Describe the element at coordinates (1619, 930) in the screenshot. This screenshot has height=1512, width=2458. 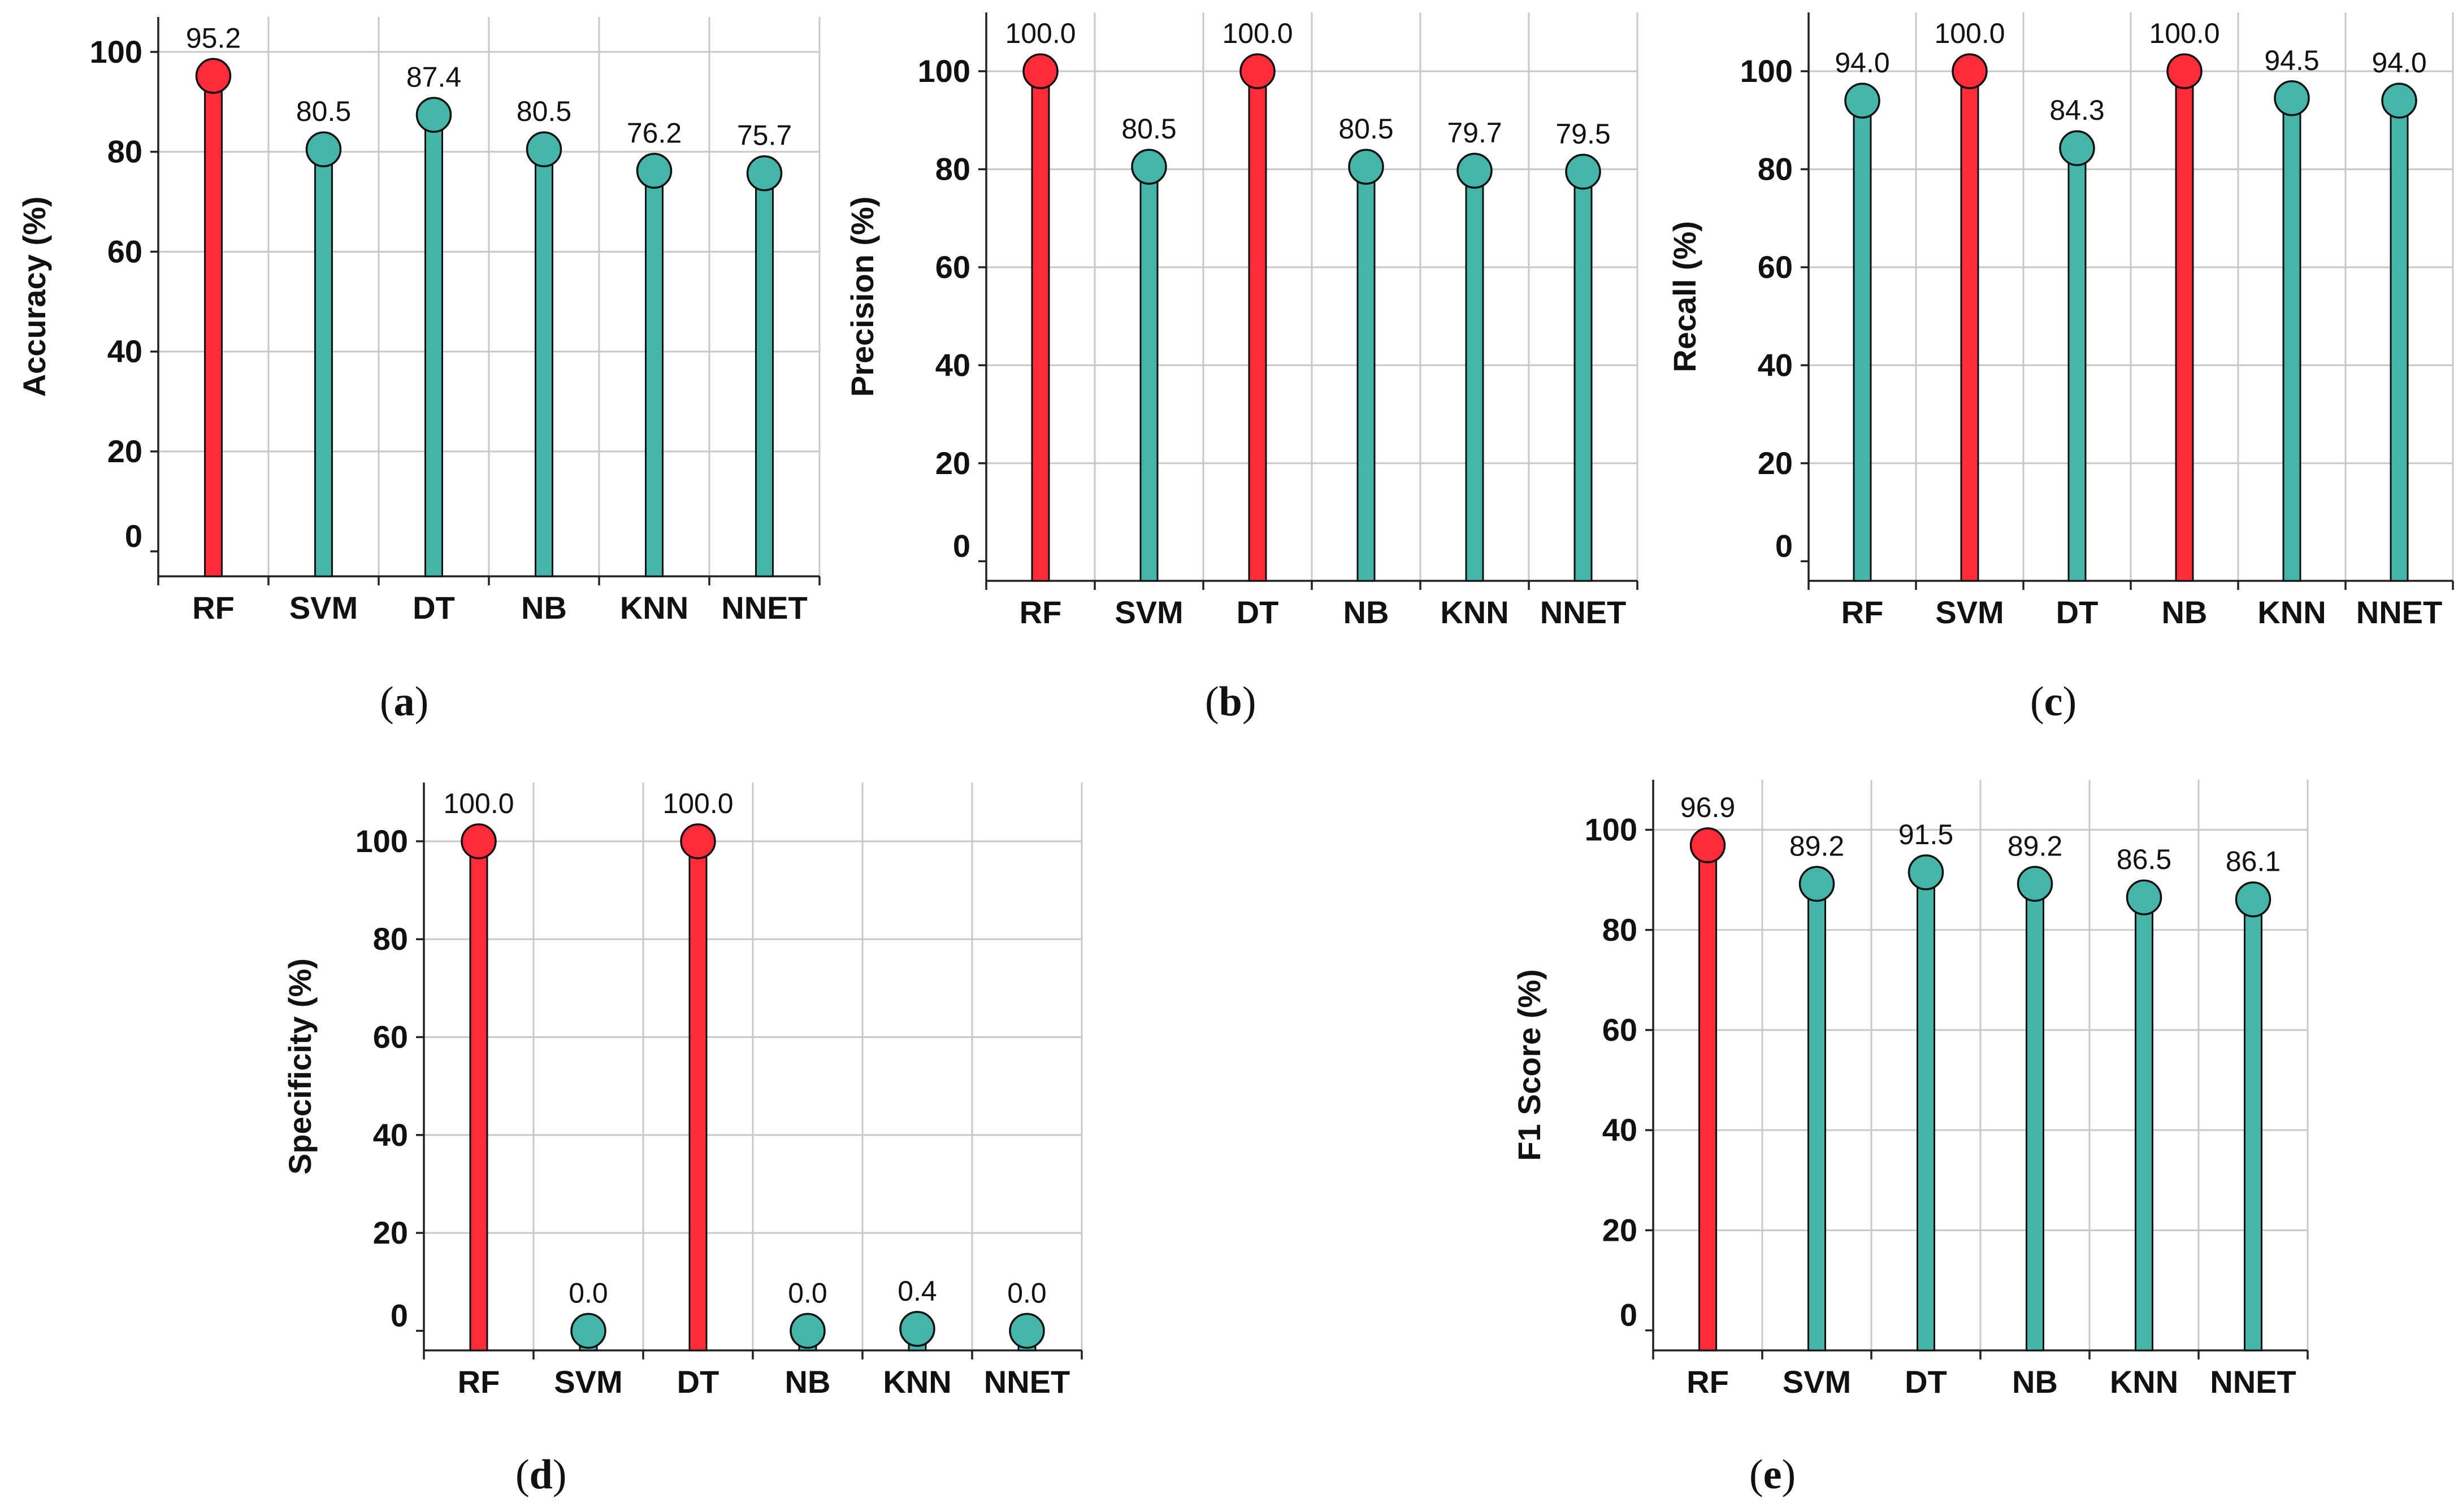
I see `chart-e-ytick-label-80: 80` at that location.